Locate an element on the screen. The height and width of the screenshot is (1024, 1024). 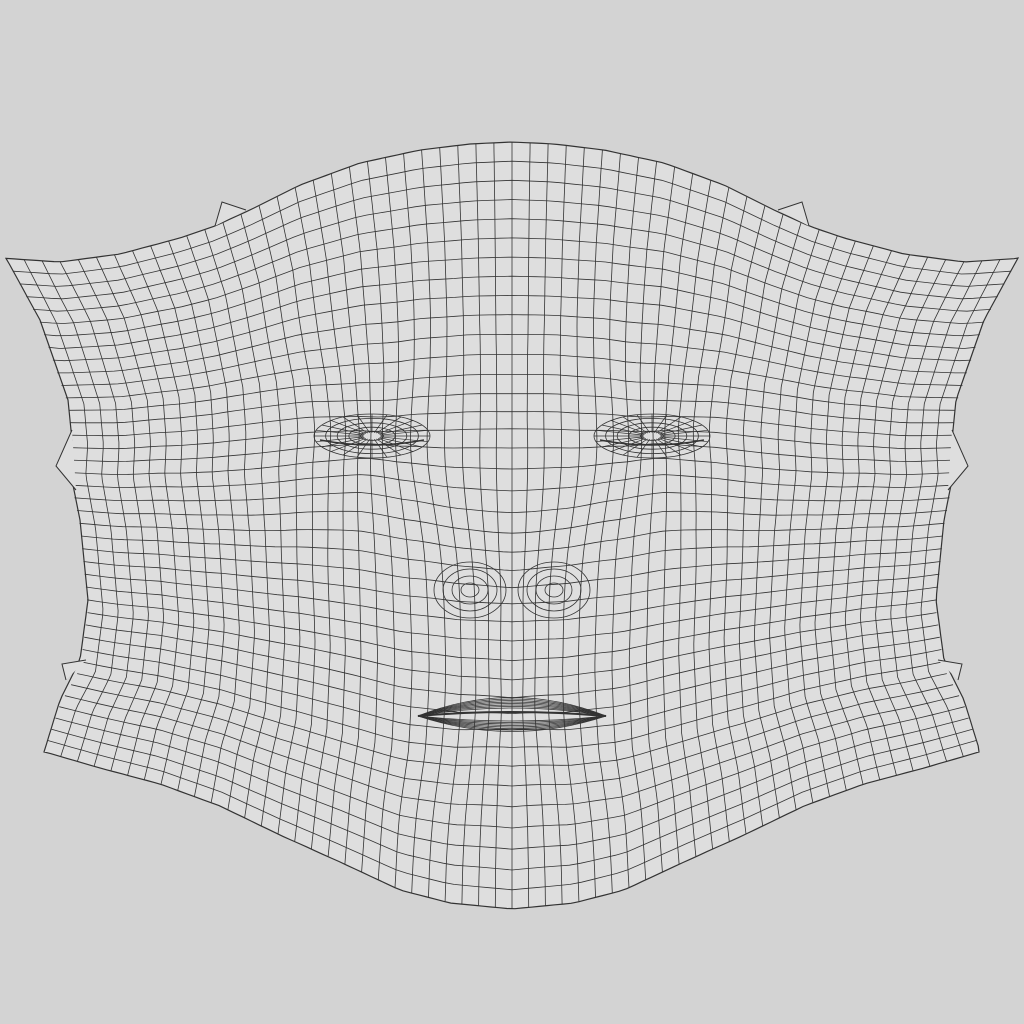
right-nostril-loop is located at coordinates (554, 590).